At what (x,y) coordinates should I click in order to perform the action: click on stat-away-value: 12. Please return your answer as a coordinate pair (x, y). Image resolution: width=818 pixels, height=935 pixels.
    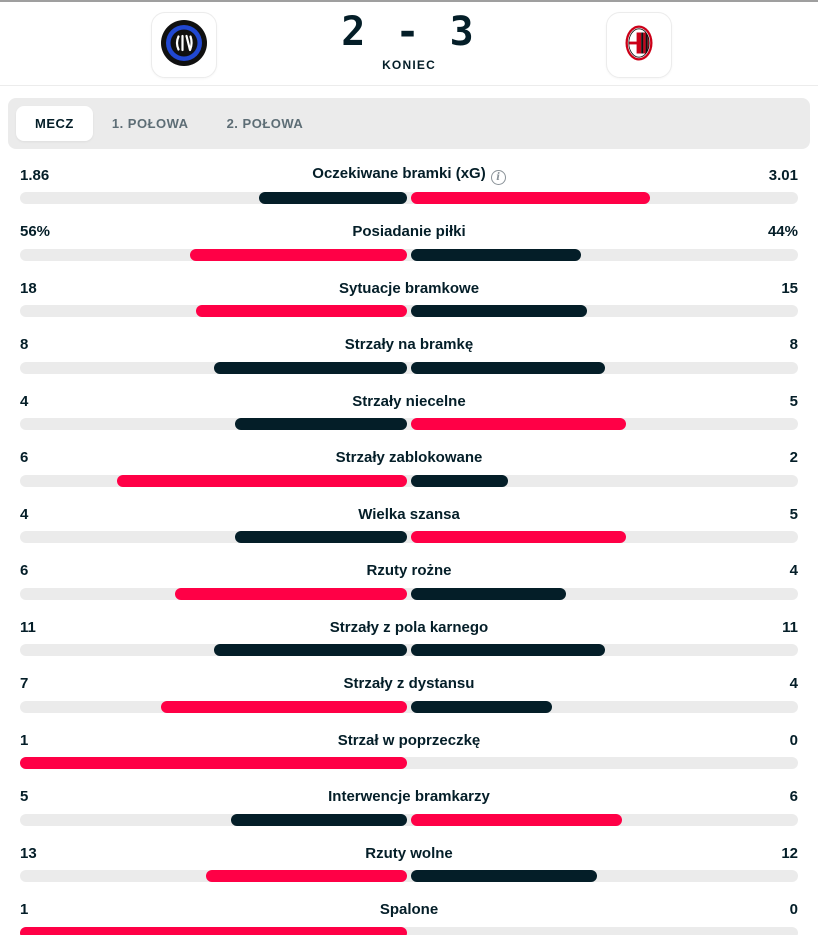
    Looking at the image, I should click on (789, 853).